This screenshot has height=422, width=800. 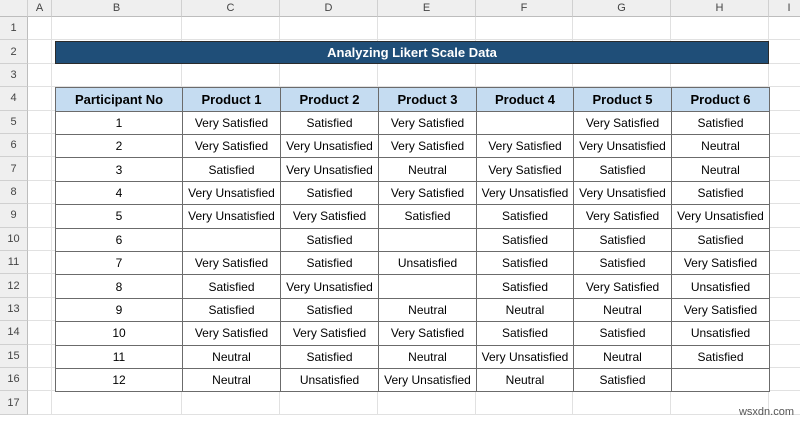 What do you see at coordinates (119, 310) in the screenshot?
I see `table-cell: 9` at bounding box center [119, 310].